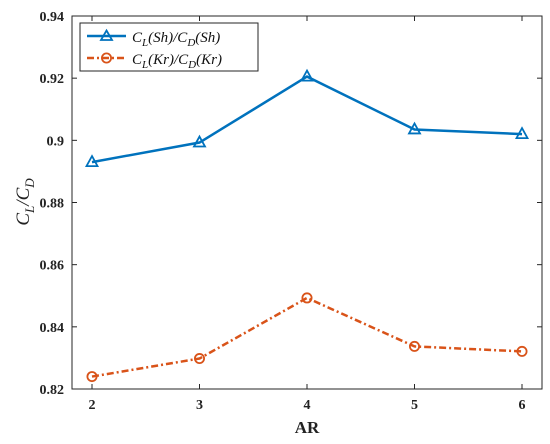  I want to click on y-axis-label: CL/CD, so click(25, 202).